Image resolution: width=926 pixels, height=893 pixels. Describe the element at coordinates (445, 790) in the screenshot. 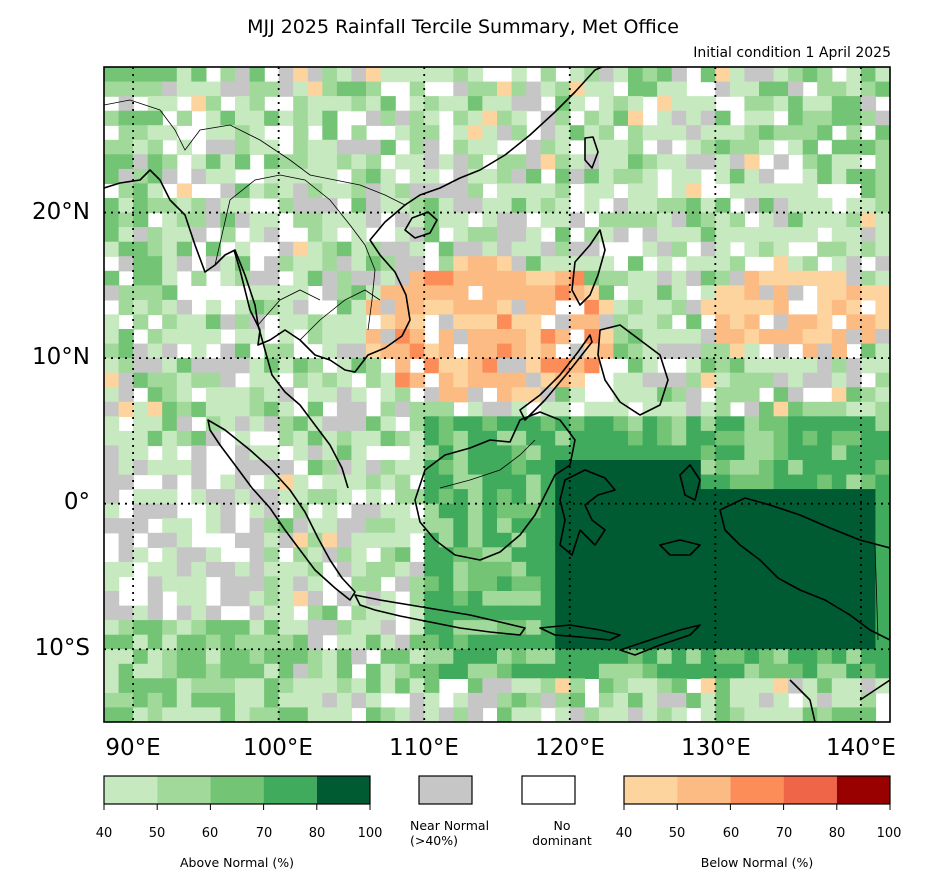

I see `near-normal-swatch` at that location.